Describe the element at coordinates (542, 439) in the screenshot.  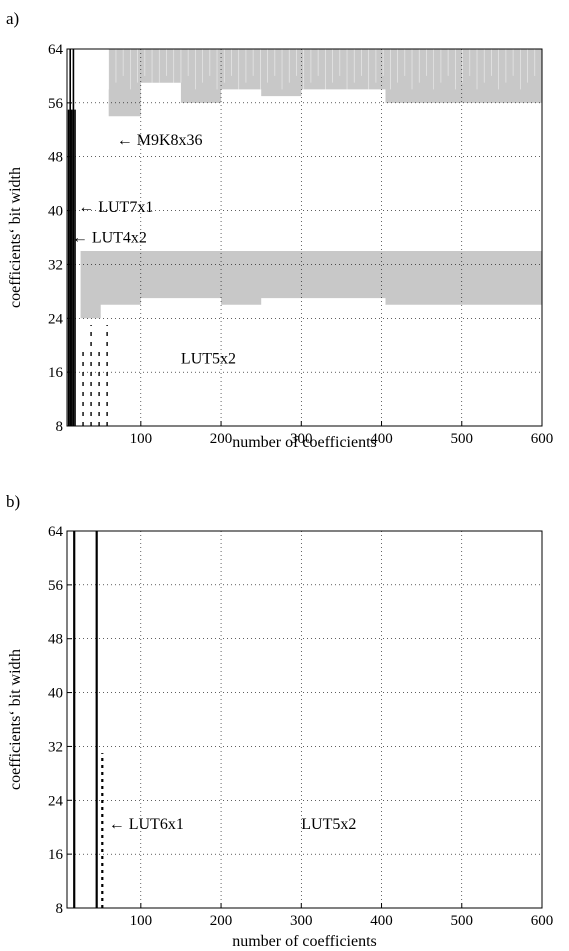
I see `panel-a-xtick-label-5: 600` at that location.